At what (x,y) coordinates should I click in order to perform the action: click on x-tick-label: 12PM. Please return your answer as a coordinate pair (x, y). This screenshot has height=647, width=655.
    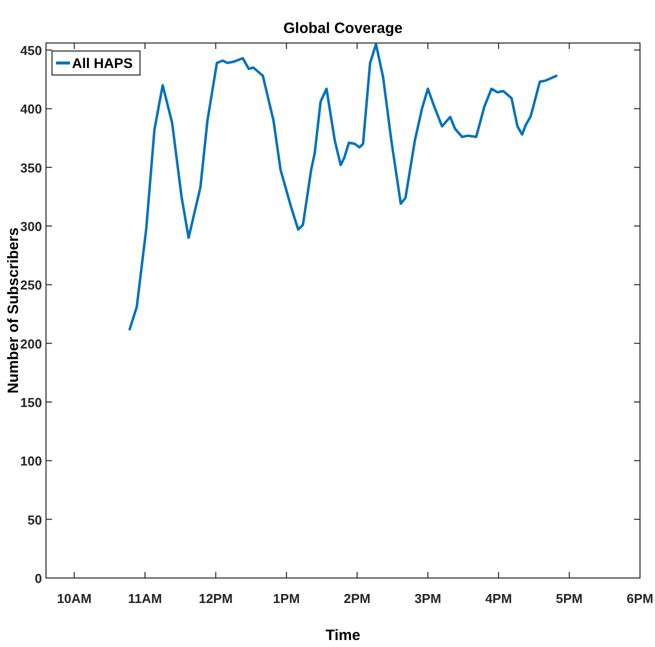
    Looking at the image, I should click on (215, 598).